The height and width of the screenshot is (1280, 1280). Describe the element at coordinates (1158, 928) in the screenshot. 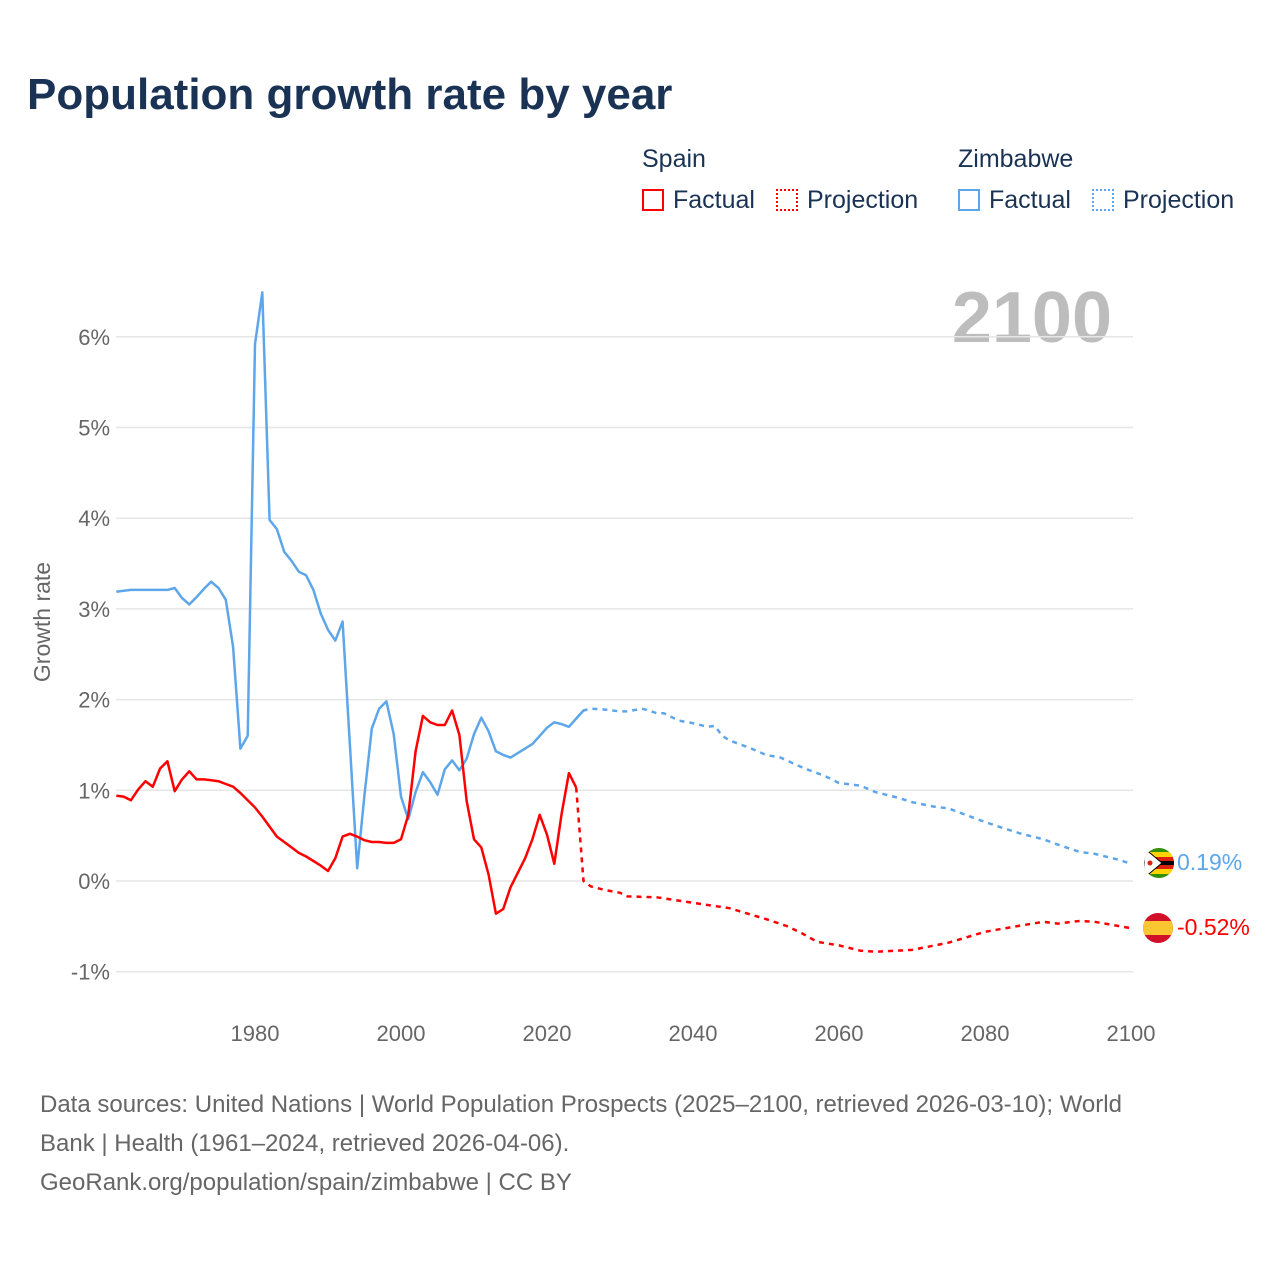

I see `spain-flag-icon` at that location.